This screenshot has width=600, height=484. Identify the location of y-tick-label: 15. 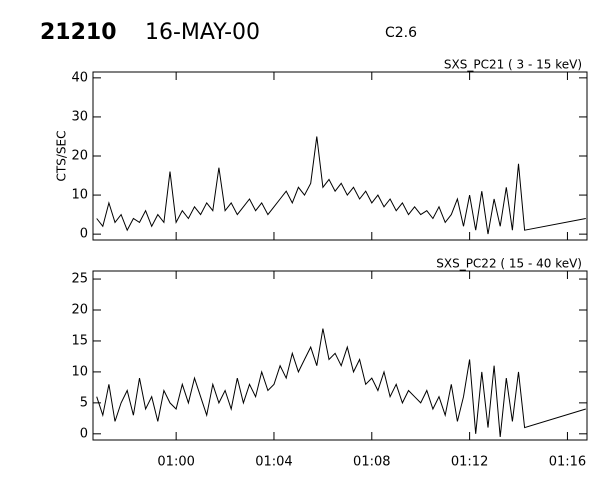
(79, 340).